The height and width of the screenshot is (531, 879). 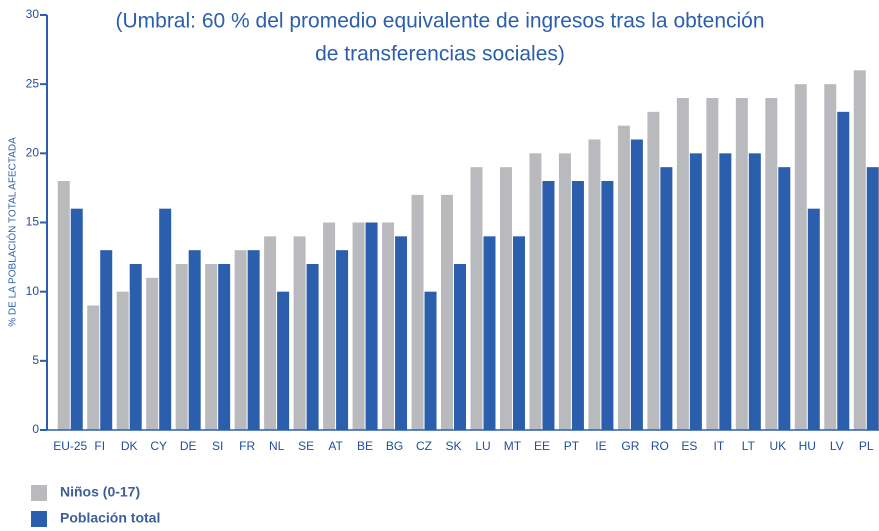 What do you see at coordinates (660, 446) in the screenshot?
I see `x-tick-label: RO` at bounding box center [660, 446].